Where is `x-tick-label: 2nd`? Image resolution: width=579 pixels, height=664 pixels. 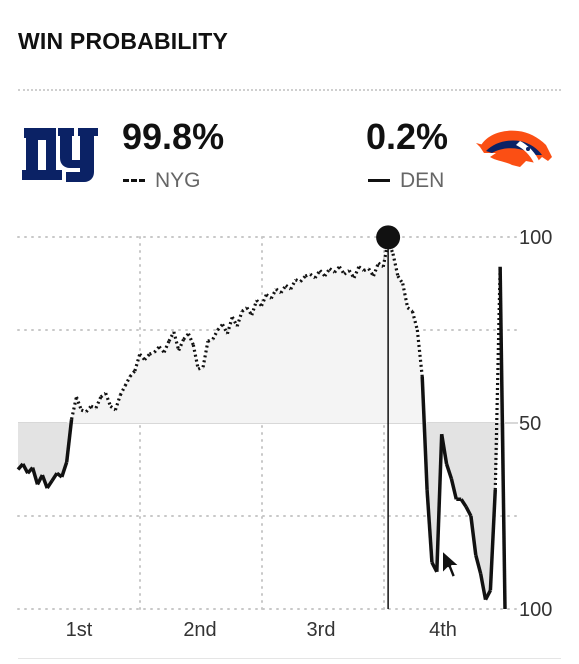
x-tick-label: 2nd is located at coordinates (199, 630).